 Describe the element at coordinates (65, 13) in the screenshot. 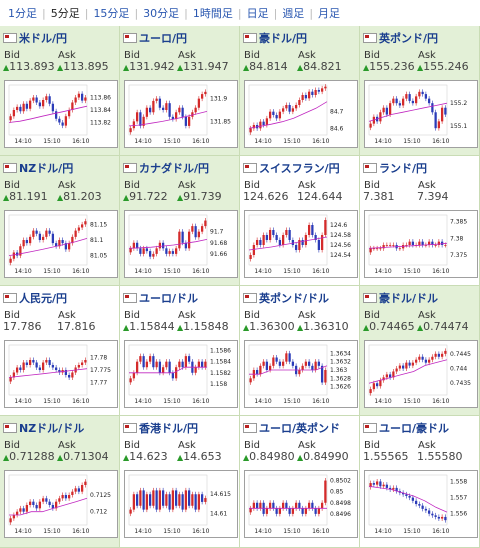

I see `tab-1: 5分足` at that location.